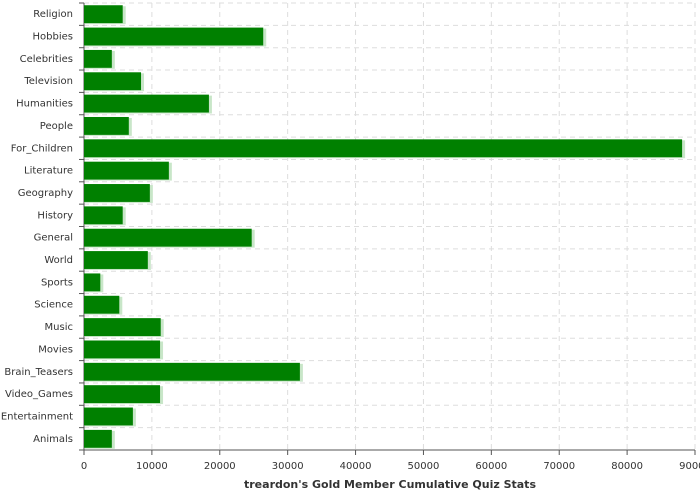  I want to click on y-tick-label: Hobbies, so click(53, 37).